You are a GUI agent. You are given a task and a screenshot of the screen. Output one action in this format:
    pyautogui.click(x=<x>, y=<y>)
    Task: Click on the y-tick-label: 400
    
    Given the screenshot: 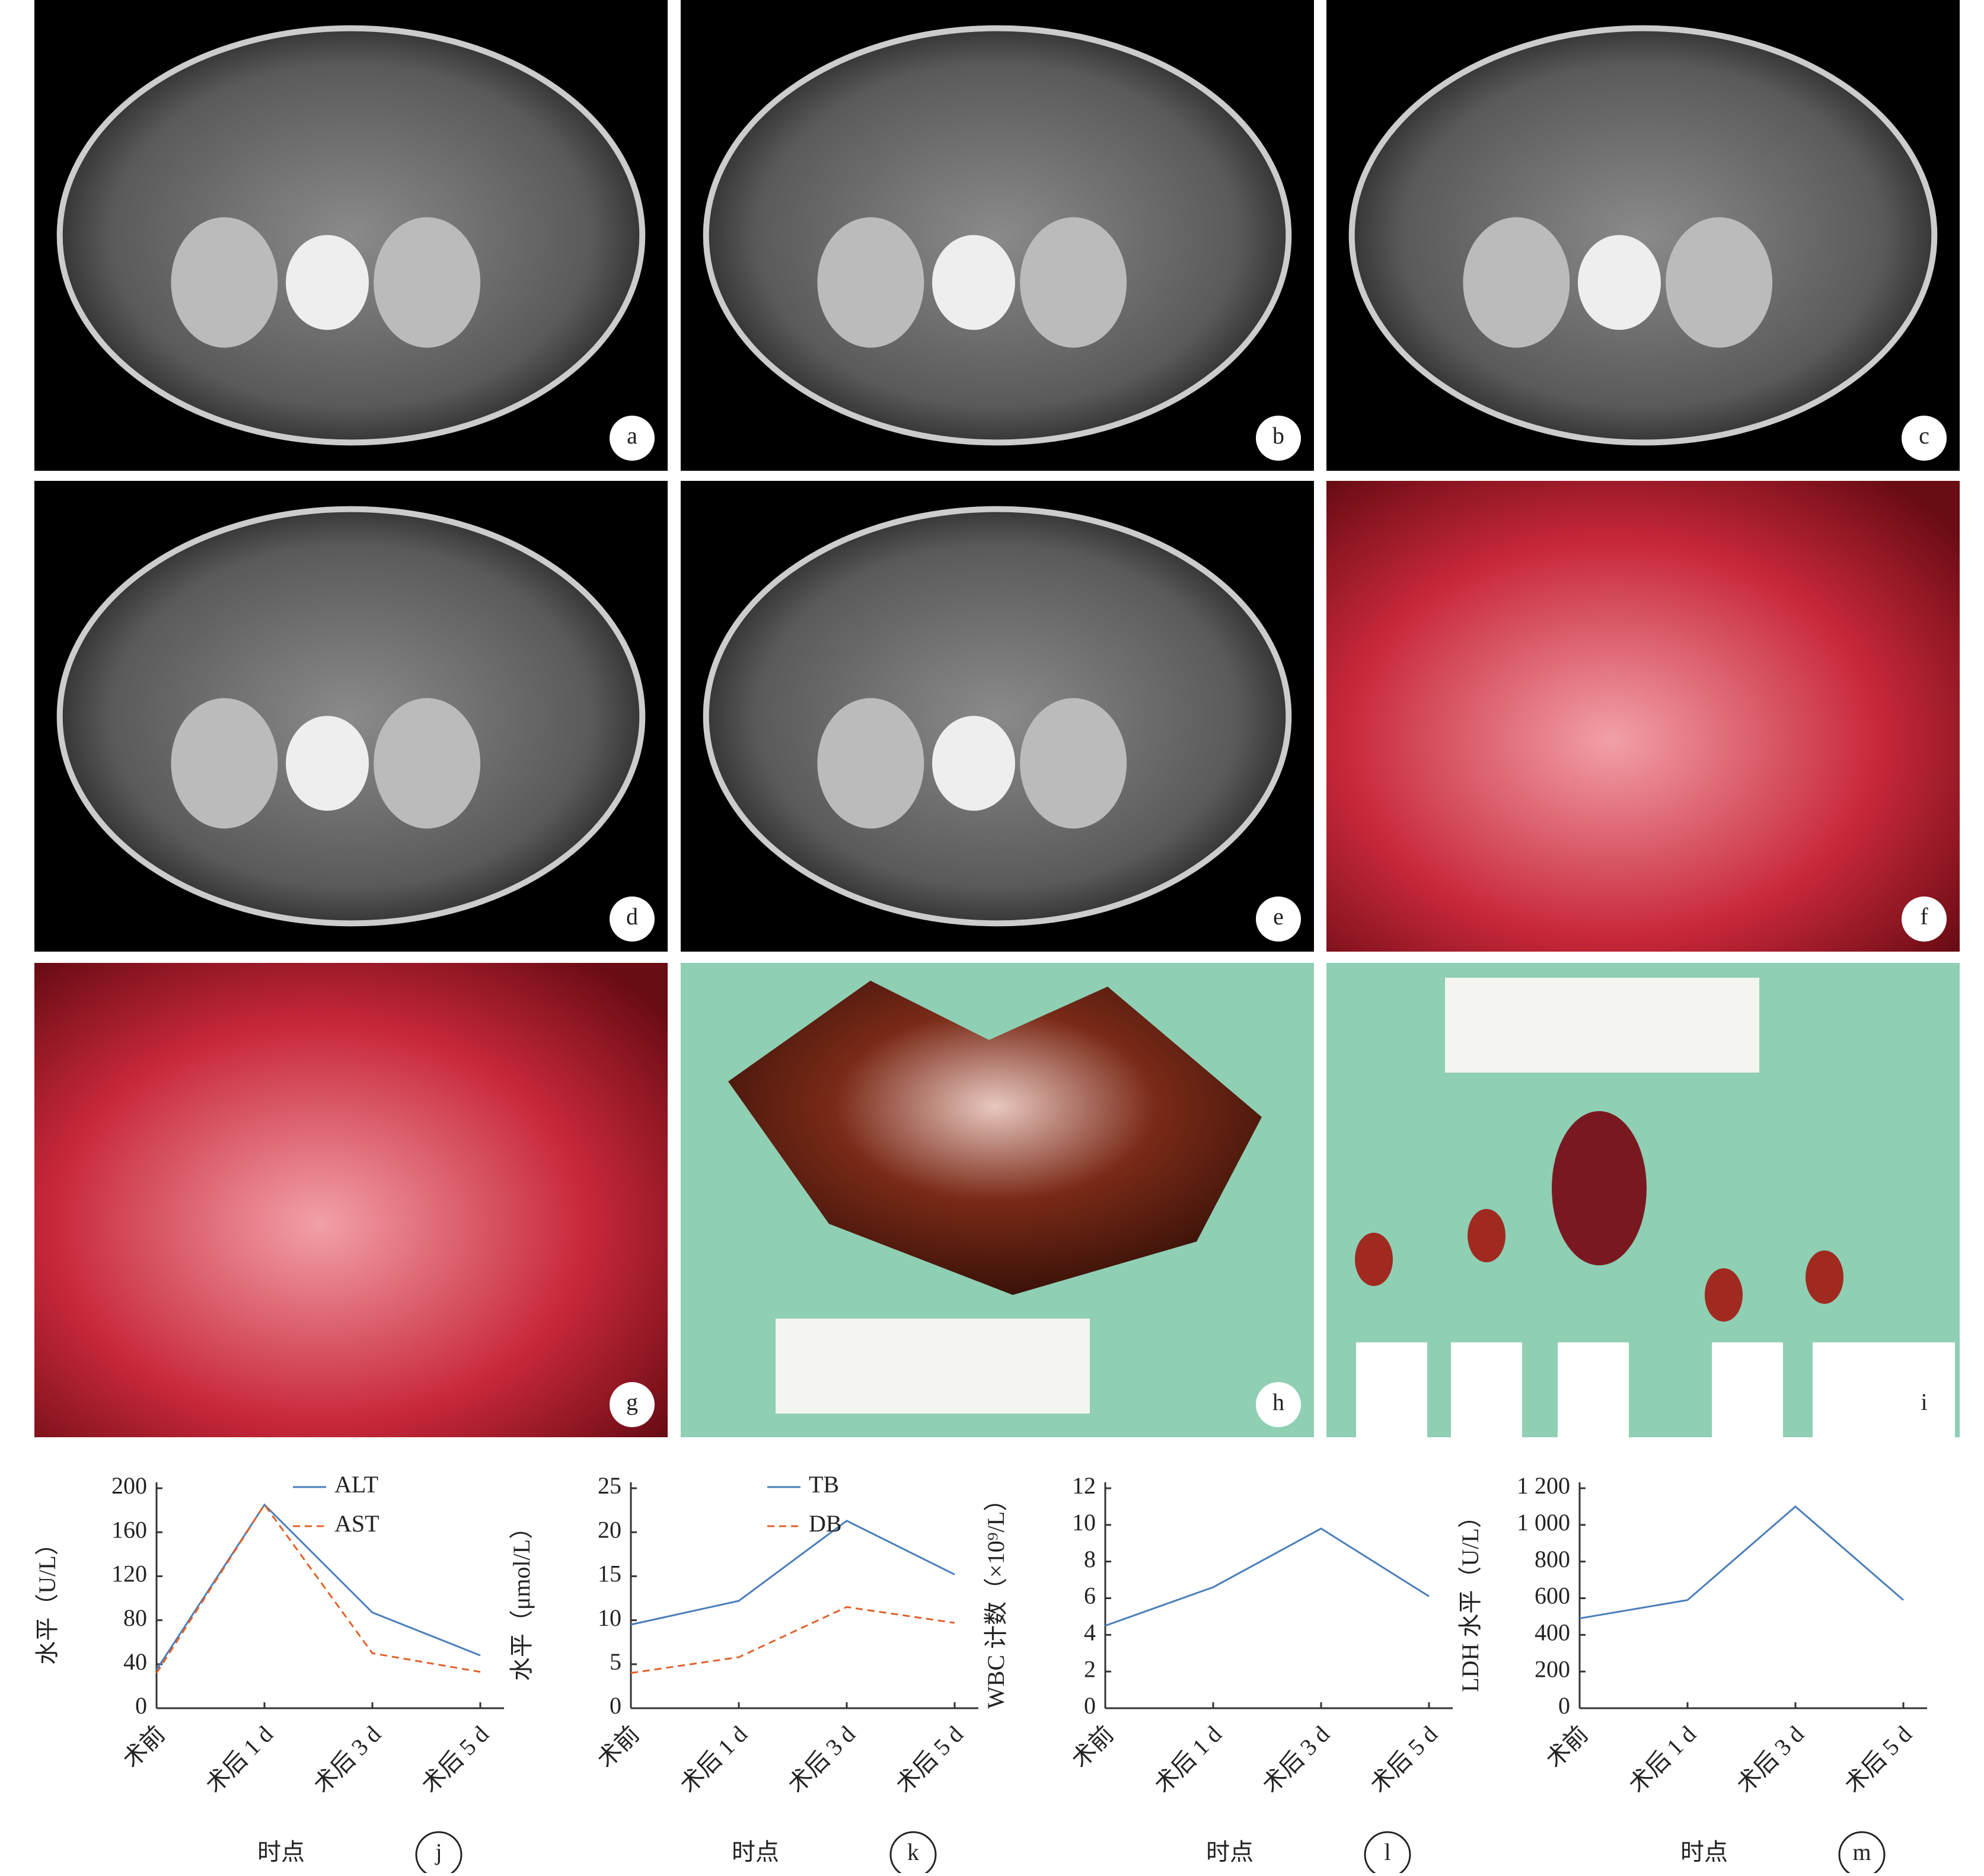 What is the action you would take?
    pyautogui.click(x=1552, y=1633)
    